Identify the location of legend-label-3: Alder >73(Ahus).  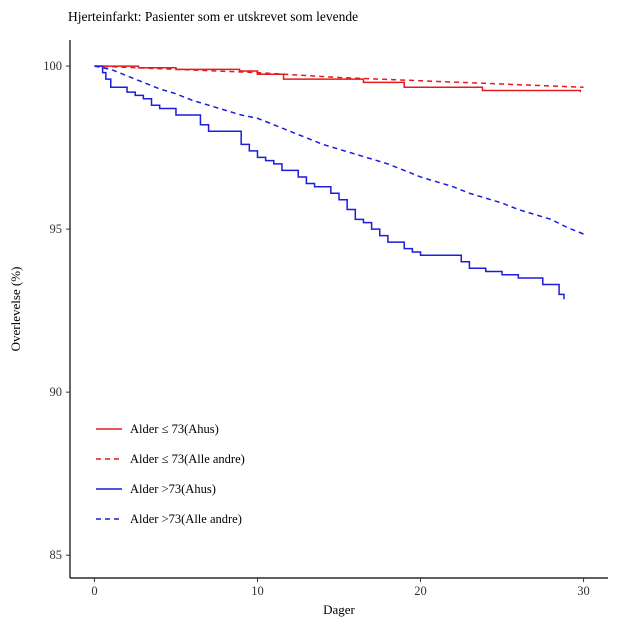
(173, 489).